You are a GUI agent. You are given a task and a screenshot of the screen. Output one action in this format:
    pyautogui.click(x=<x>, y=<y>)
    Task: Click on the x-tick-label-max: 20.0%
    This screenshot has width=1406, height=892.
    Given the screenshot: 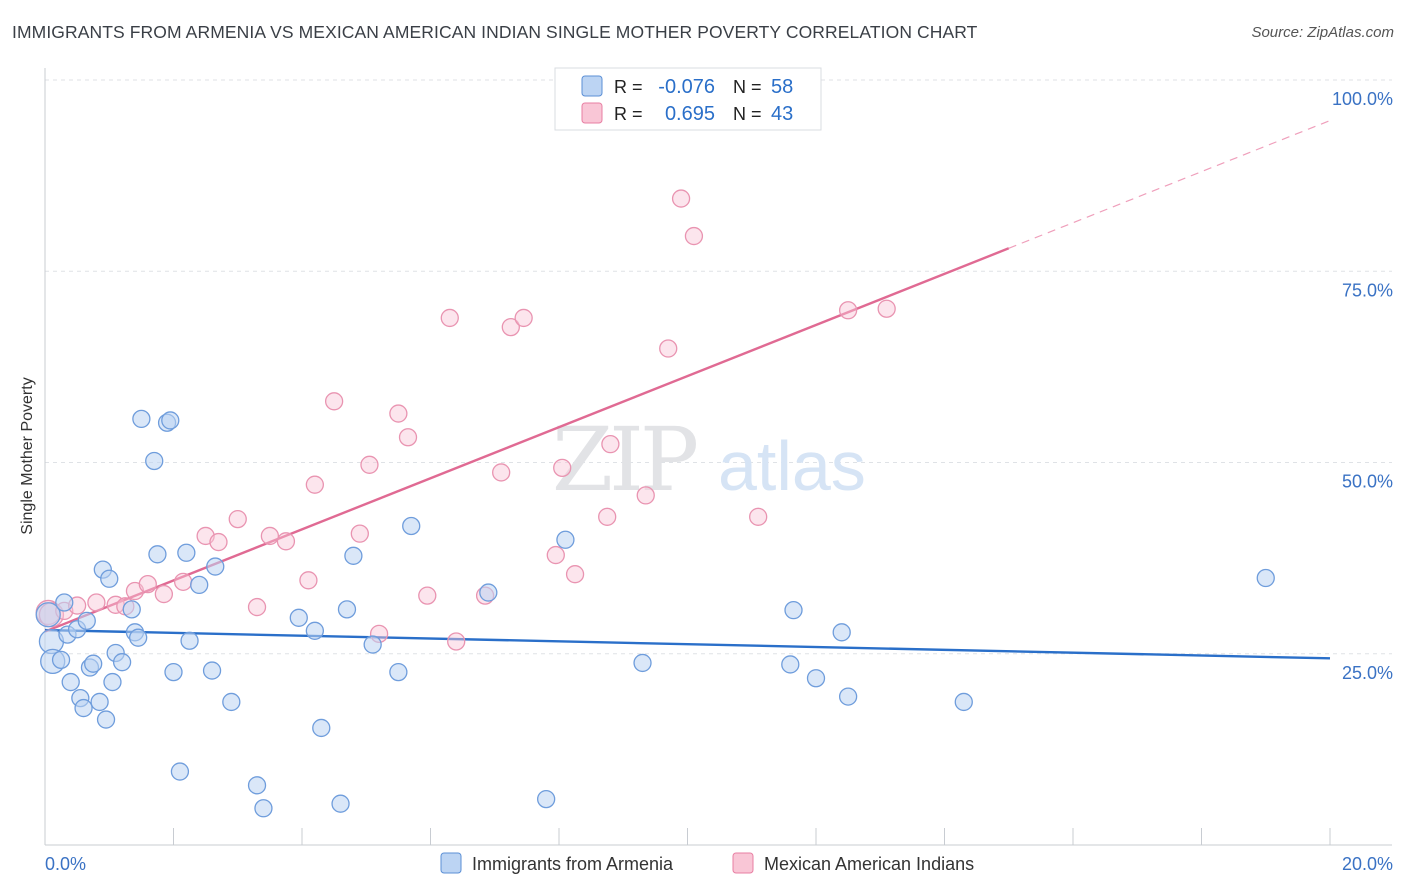 What is the action you would take?
    pyautogui.click(x=1367, y=864)
    